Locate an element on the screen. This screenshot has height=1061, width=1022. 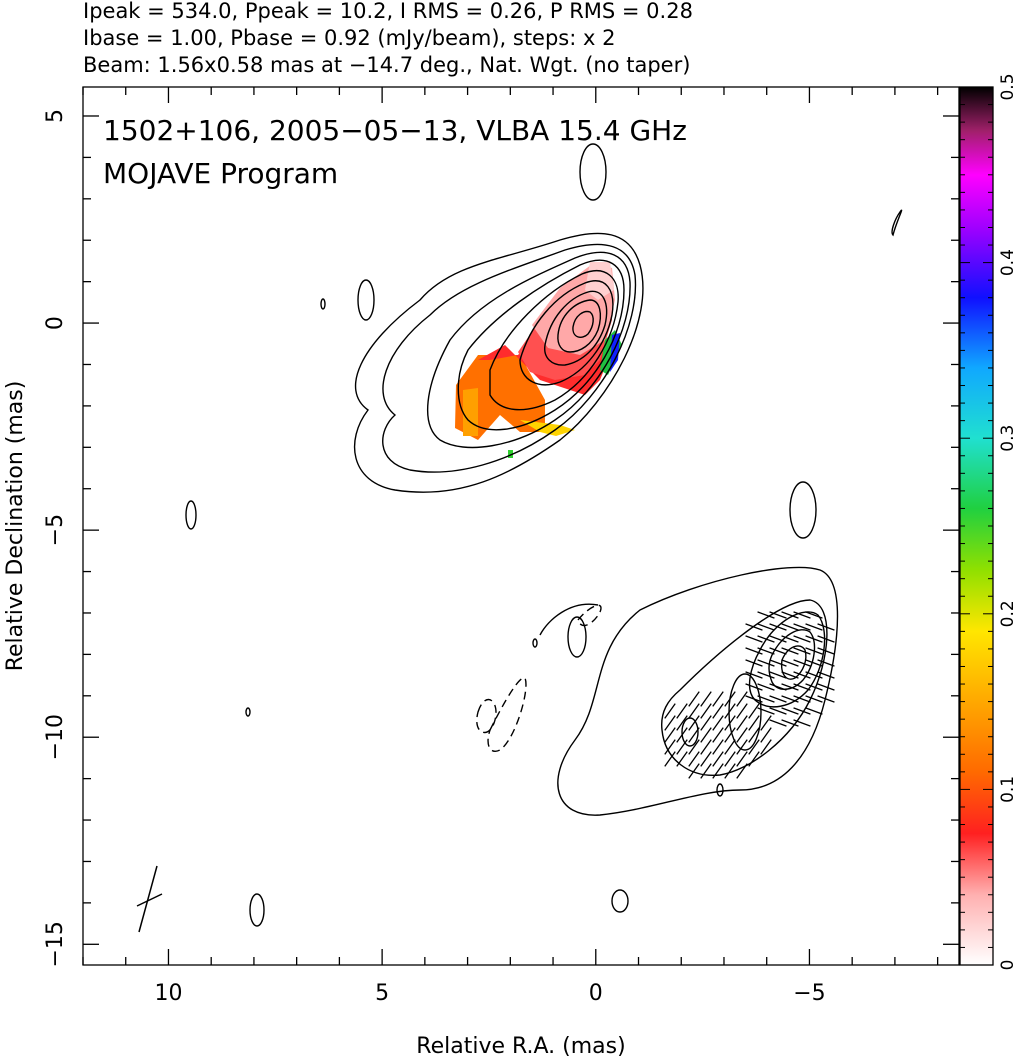
colorbar-tick-label: 0.5 is located at coordinates (1008, 86).